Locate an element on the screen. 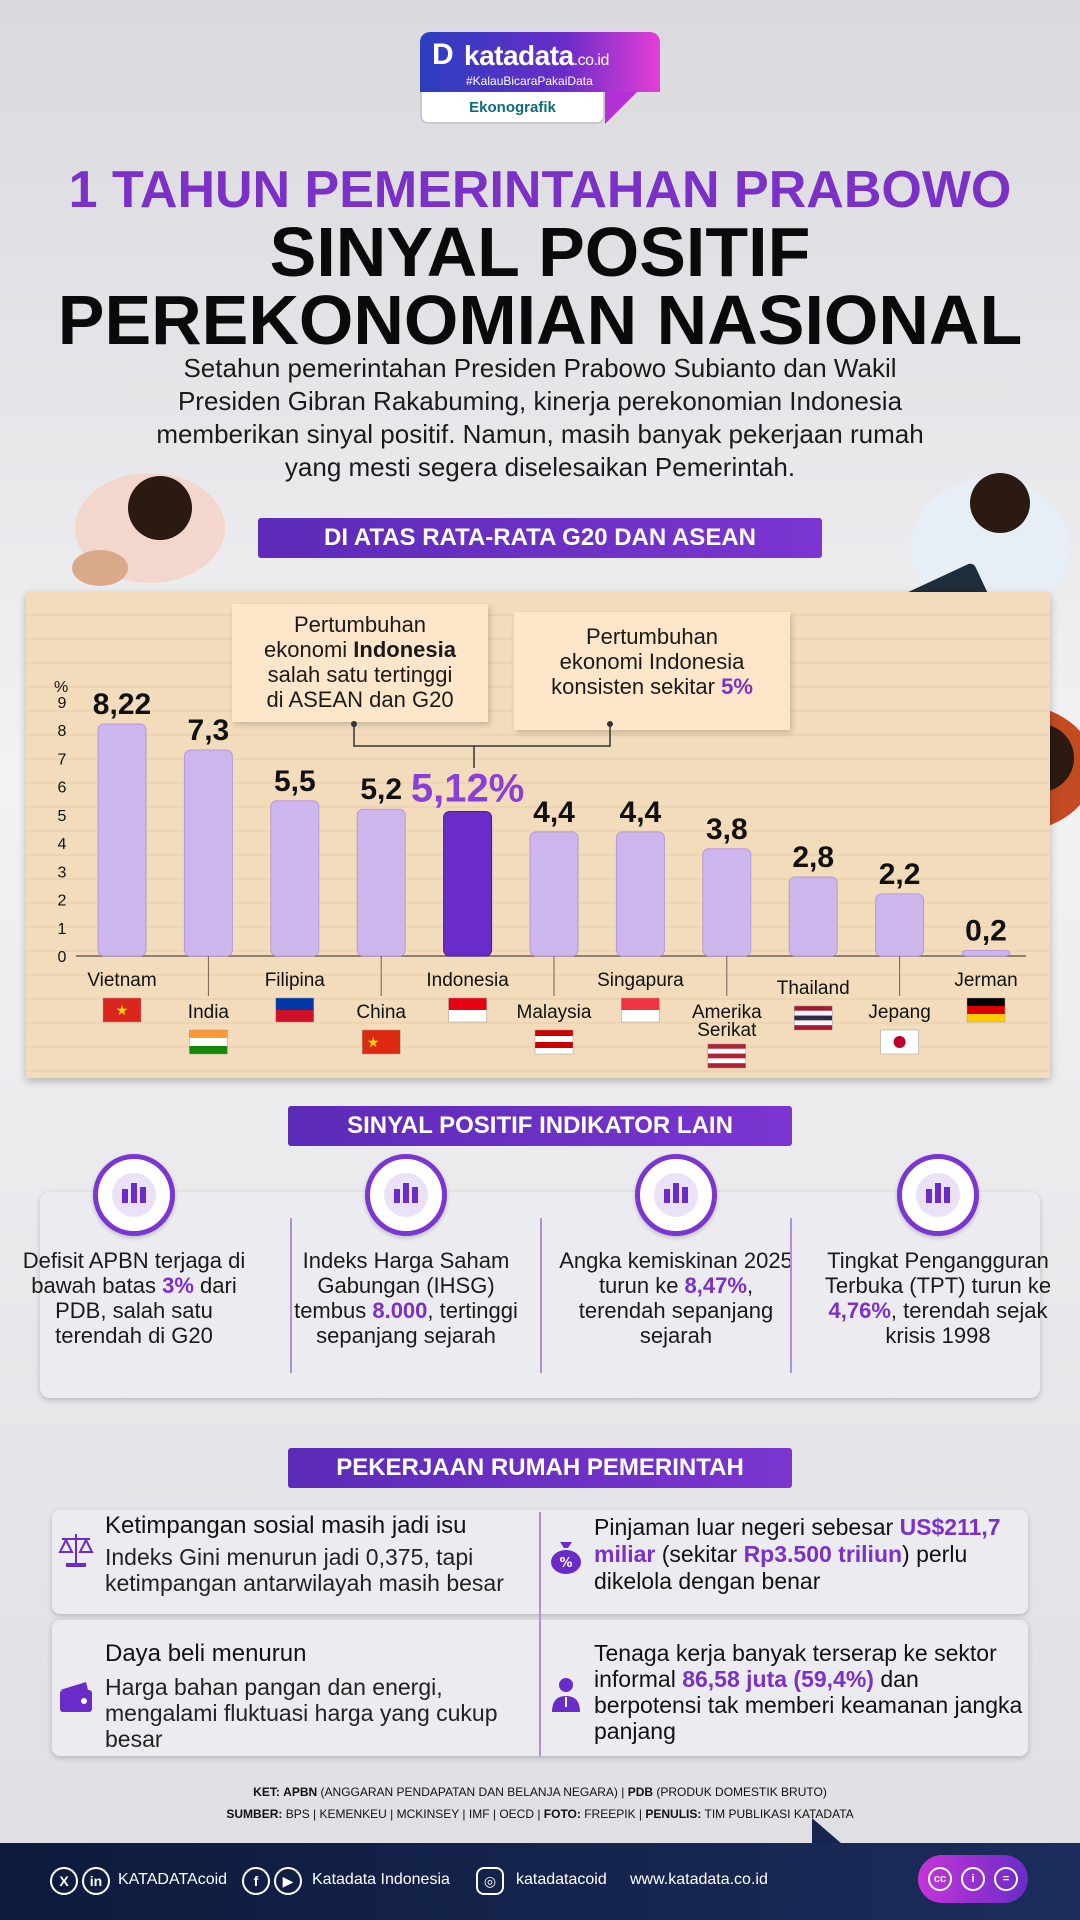  cc-icon: cc is located at coordinates (940, 1879).